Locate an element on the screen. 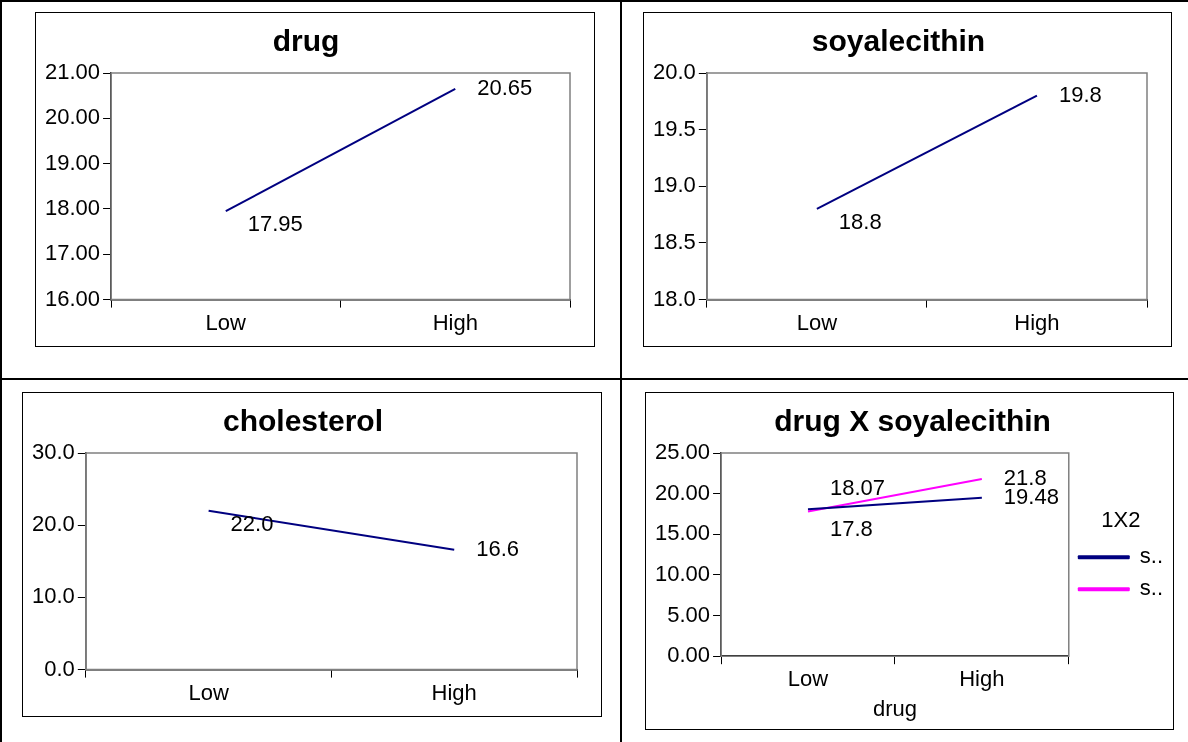 The height and width of the screenshot is (742, 1188). y-tick-label: 18.00 is located at coordinates (72, 208).